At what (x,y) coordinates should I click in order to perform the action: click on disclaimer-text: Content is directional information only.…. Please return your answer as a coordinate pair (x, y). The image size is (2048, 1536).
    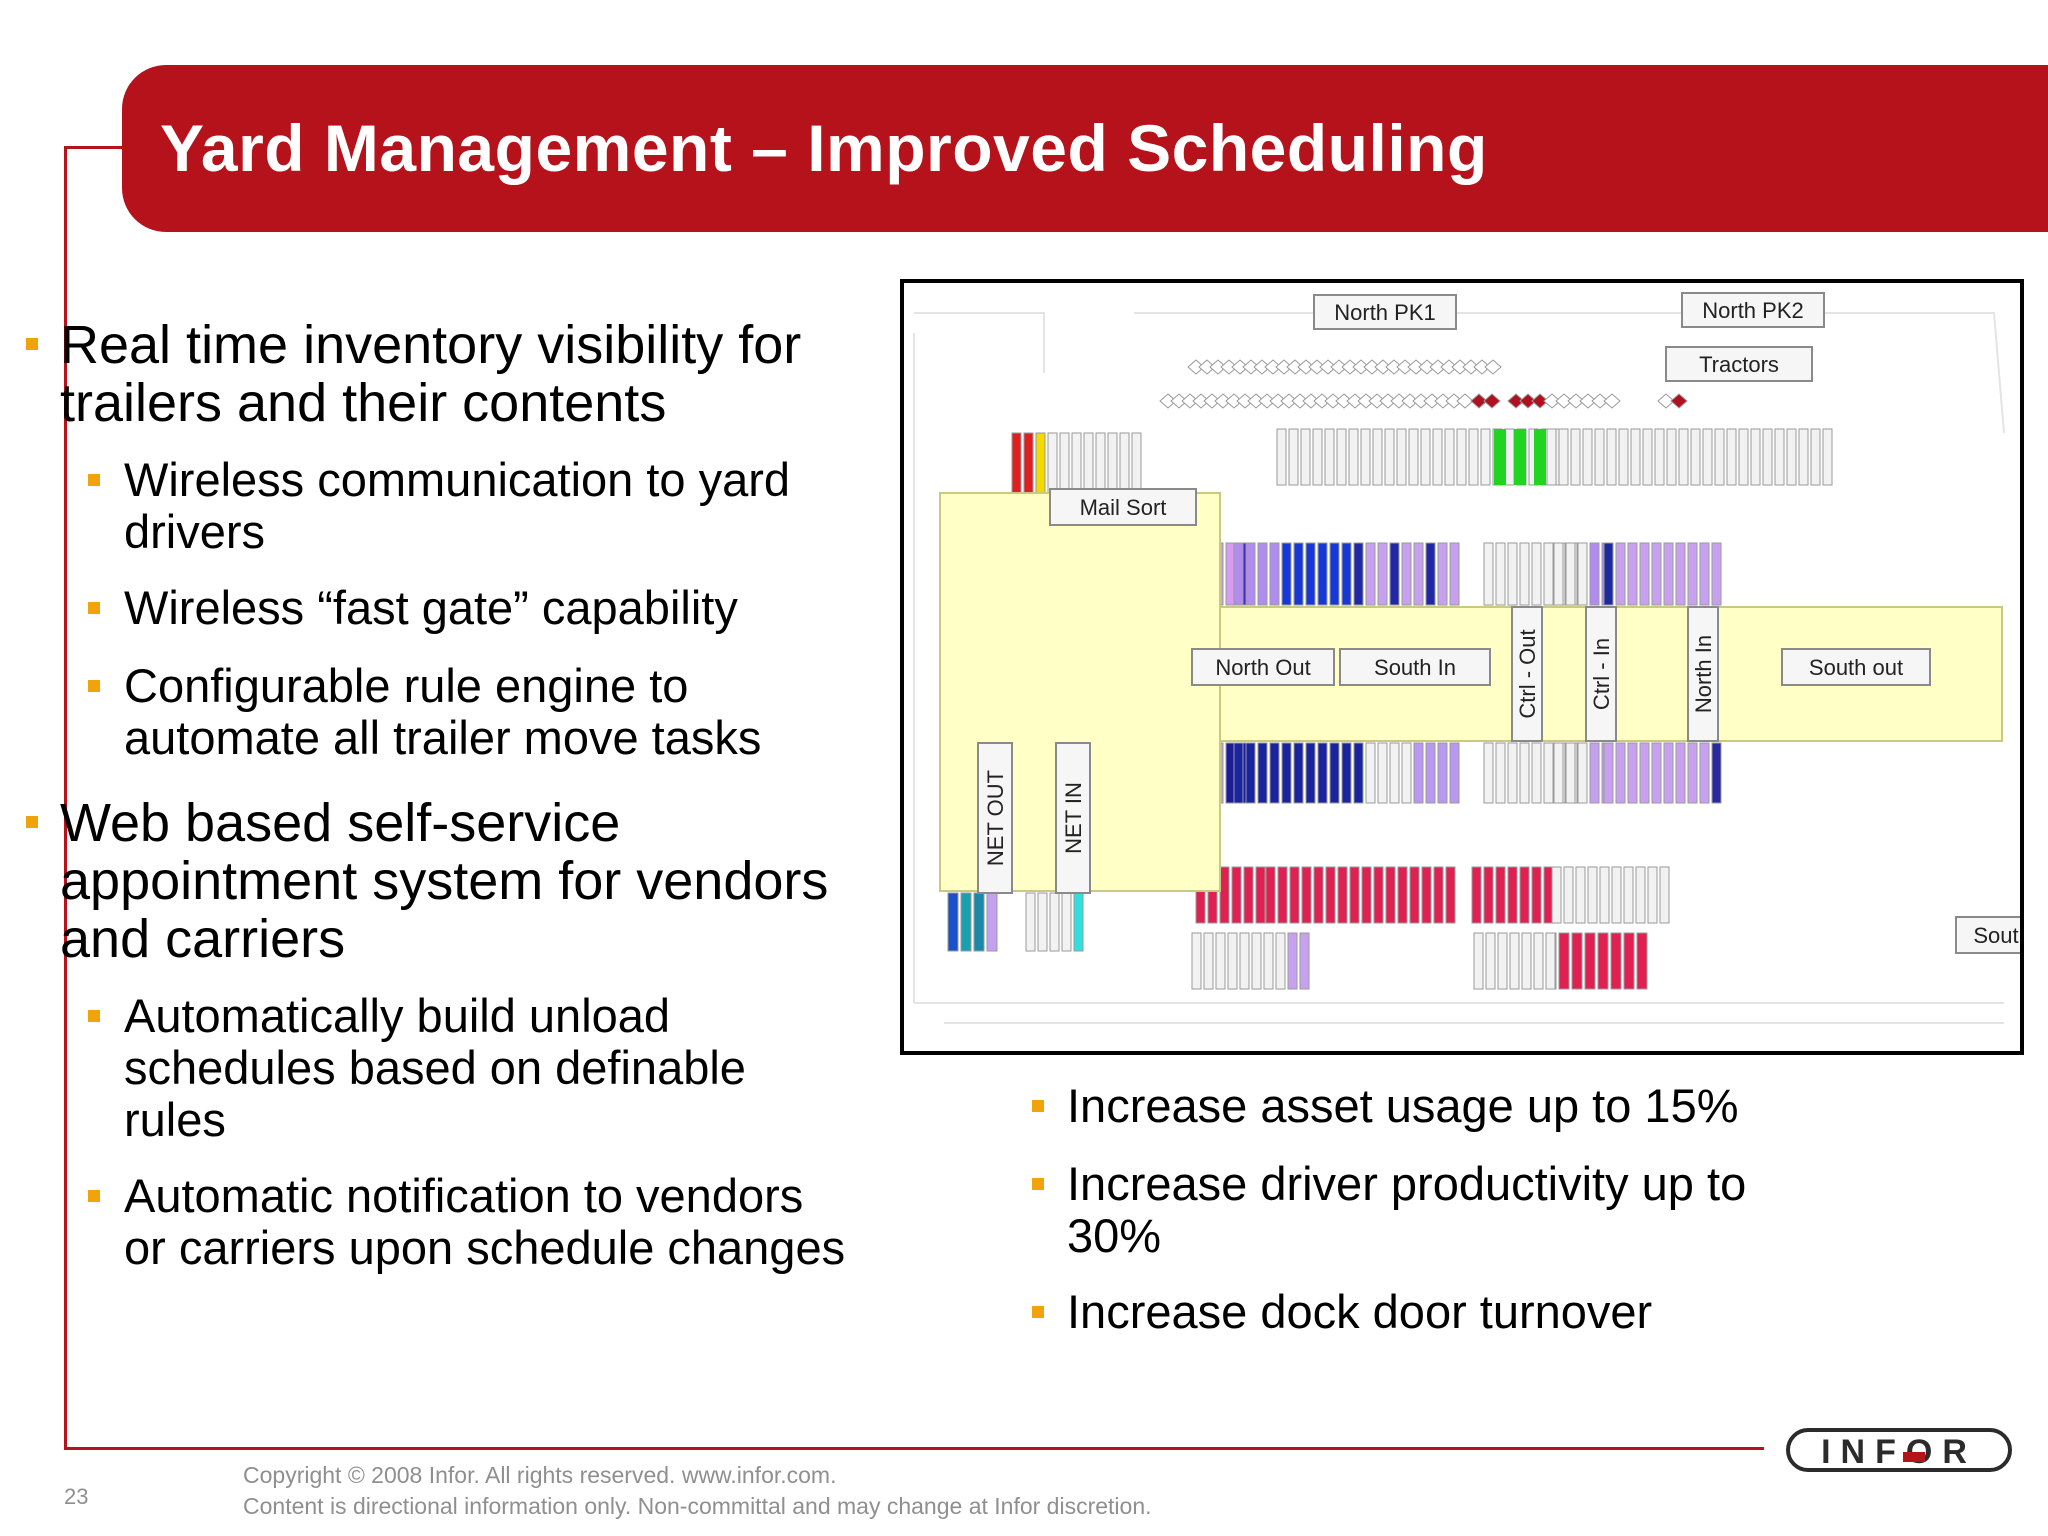
    Looking at the image, I should click on (697, 1506).